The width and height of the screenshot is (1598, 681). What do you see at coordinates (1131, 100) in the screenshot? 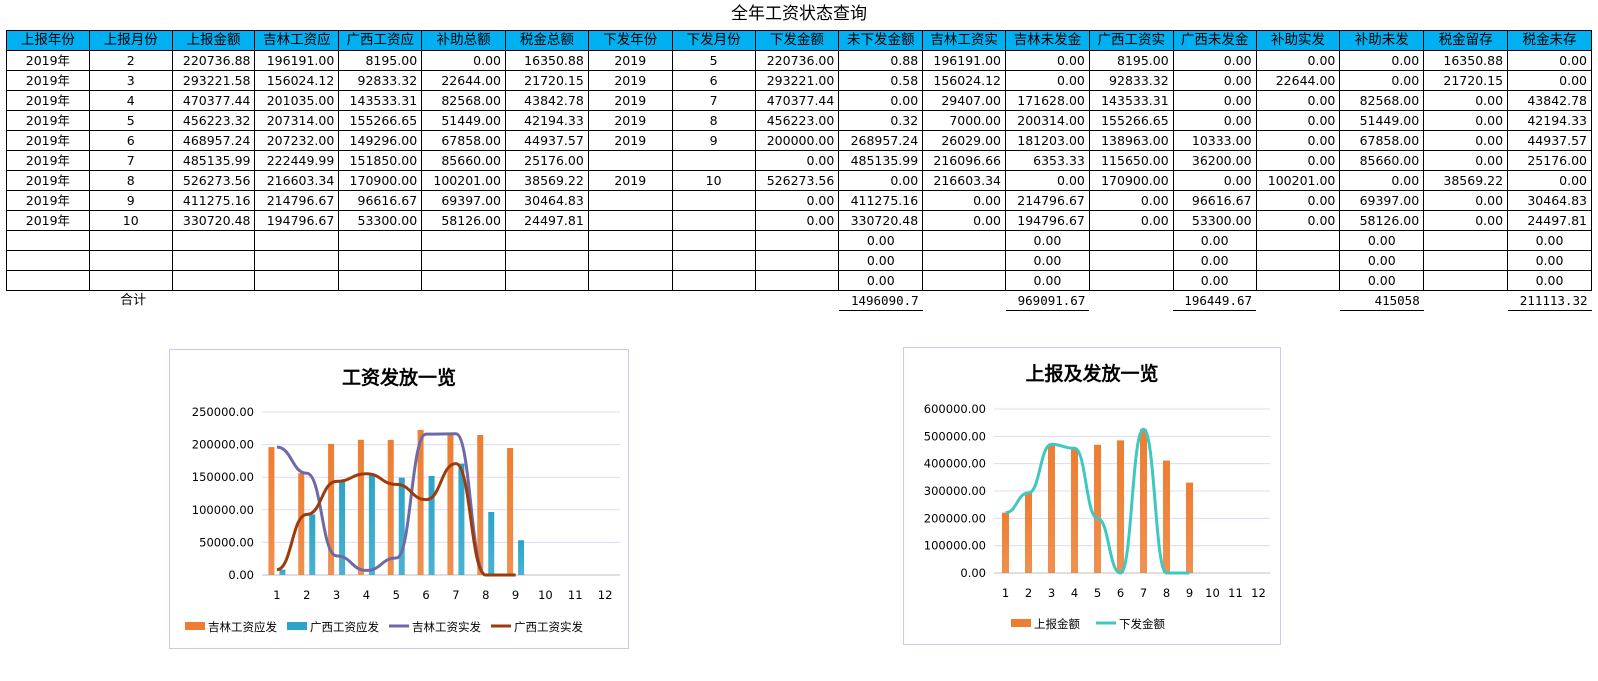
I see `table-cell: 143533.31` at bounding box center [1131, 100].